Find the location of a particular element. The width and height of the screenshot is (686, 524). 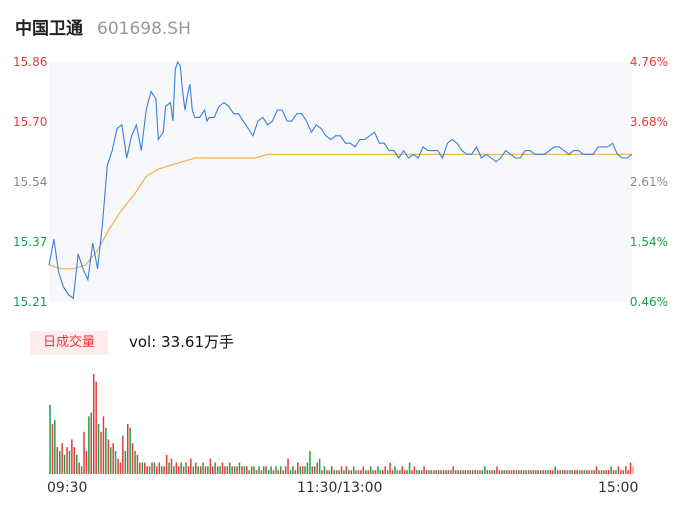

percent-axis-labels: 4.76% 3.68% 2.61% 1.54% 0.46% is located at coordinates (649, 182).